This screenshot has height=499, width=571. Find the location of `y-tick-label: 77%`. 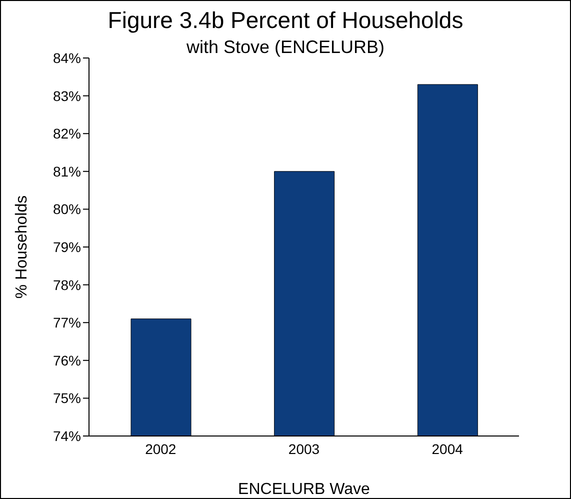

y-tick-label: 77% is located at coordinates (66, 322).